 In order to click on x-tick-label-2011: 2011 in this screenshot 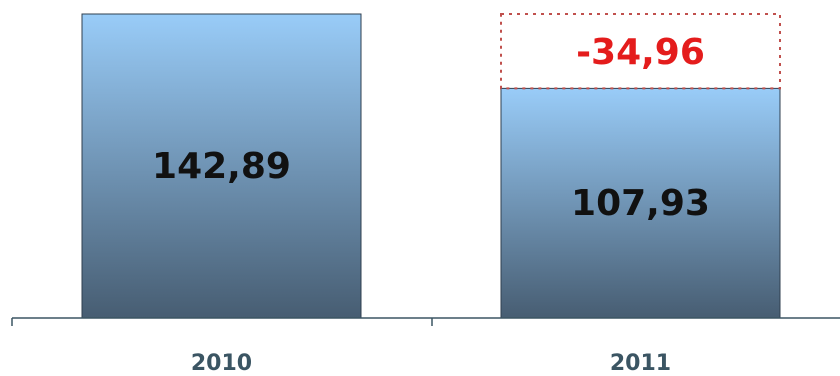, I will do `click(640, 363)`.